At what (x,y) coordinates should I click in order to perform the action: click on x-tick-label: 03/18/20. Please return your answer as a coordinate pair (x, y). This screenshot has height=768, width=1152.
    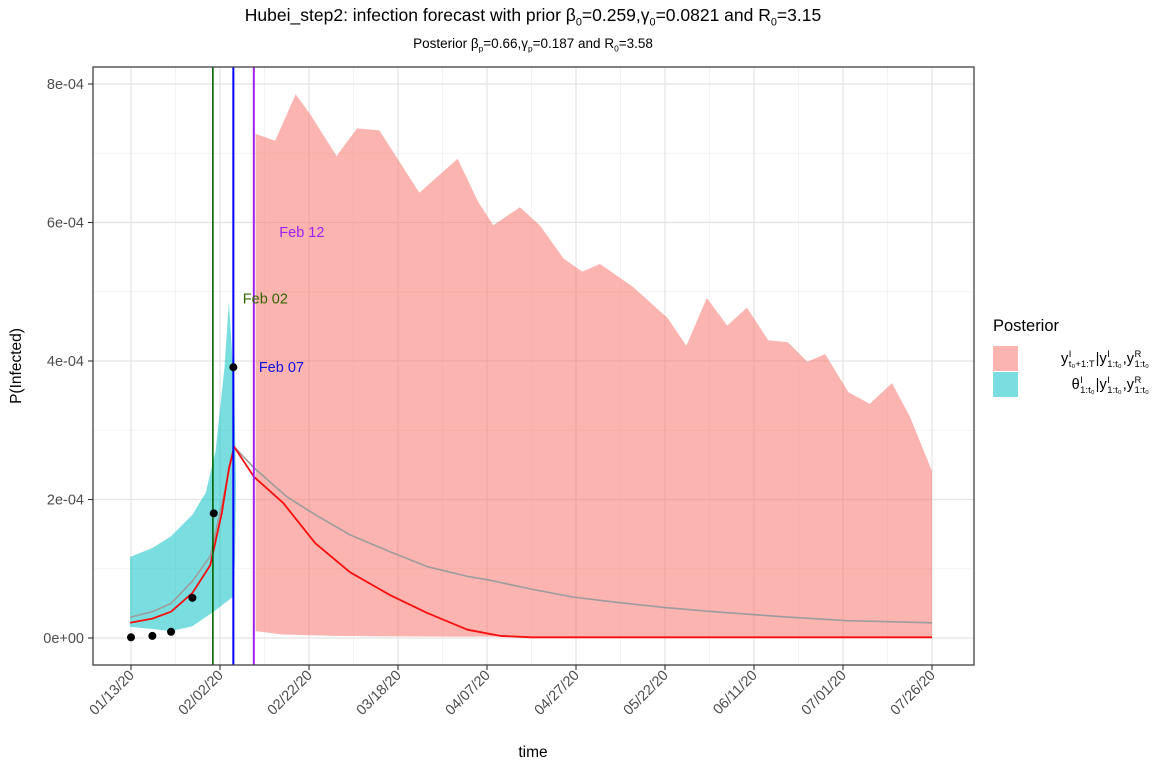
    Looking at the image, I should click on (379, 693).